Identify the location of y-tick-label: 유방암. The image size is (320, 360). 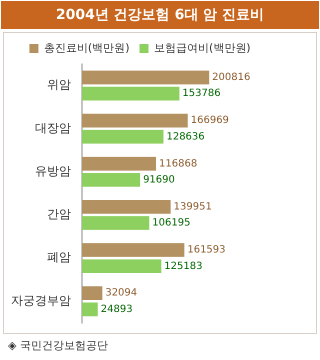
(53, 171).